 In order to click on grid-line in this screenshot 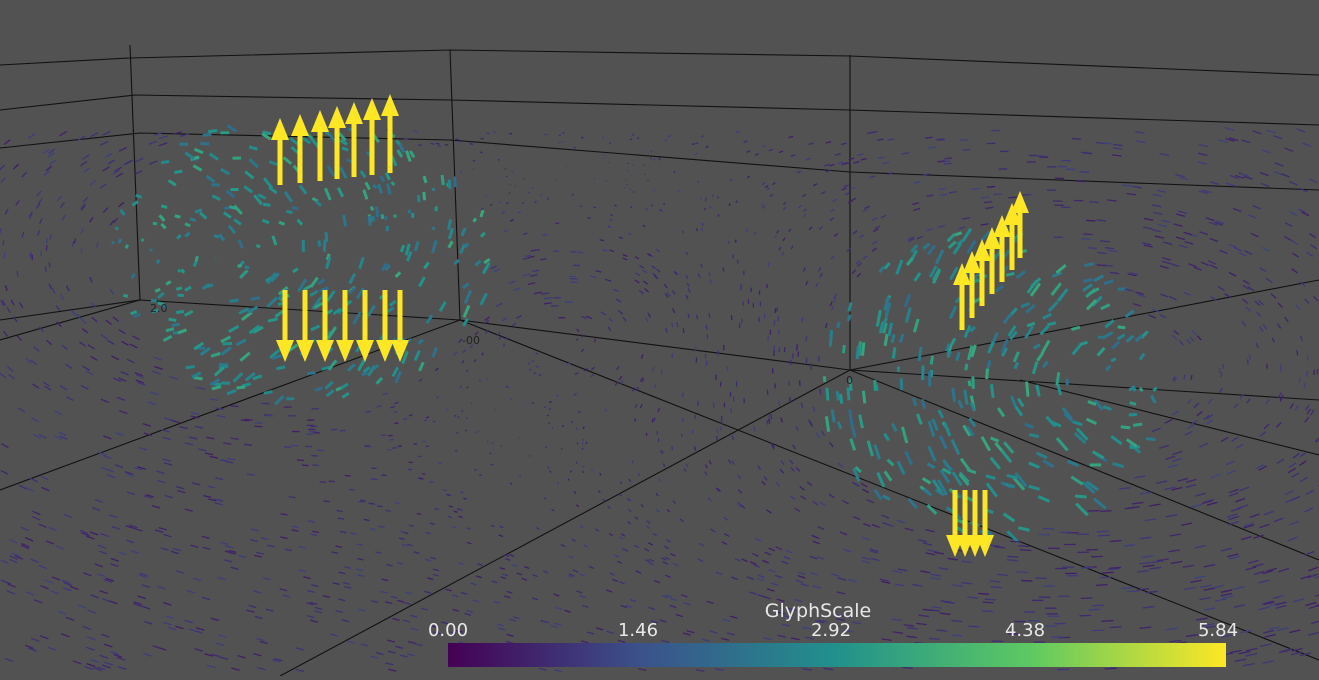, I will do `click(659, 350)`.